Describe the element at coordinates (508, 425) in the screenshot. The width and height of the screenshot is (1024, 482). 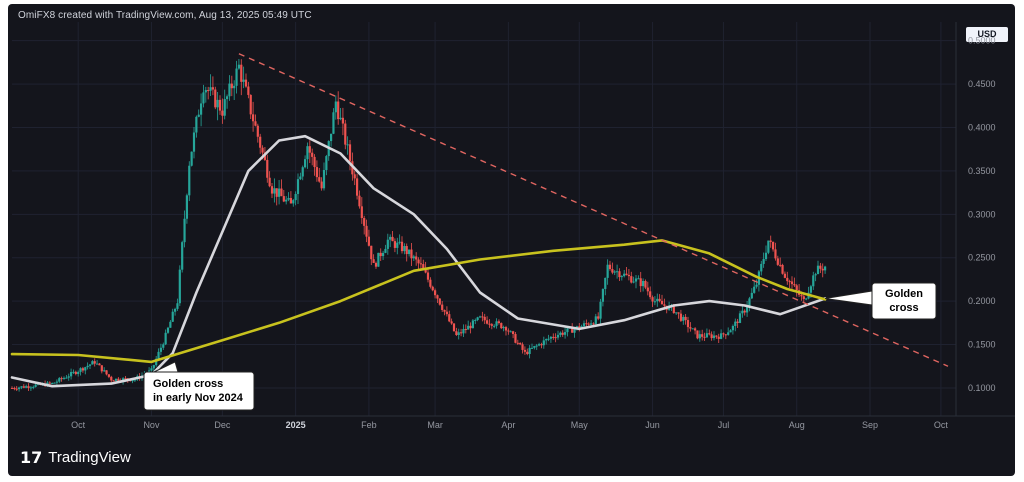
I see `x-tick-label: Apr` at that location.